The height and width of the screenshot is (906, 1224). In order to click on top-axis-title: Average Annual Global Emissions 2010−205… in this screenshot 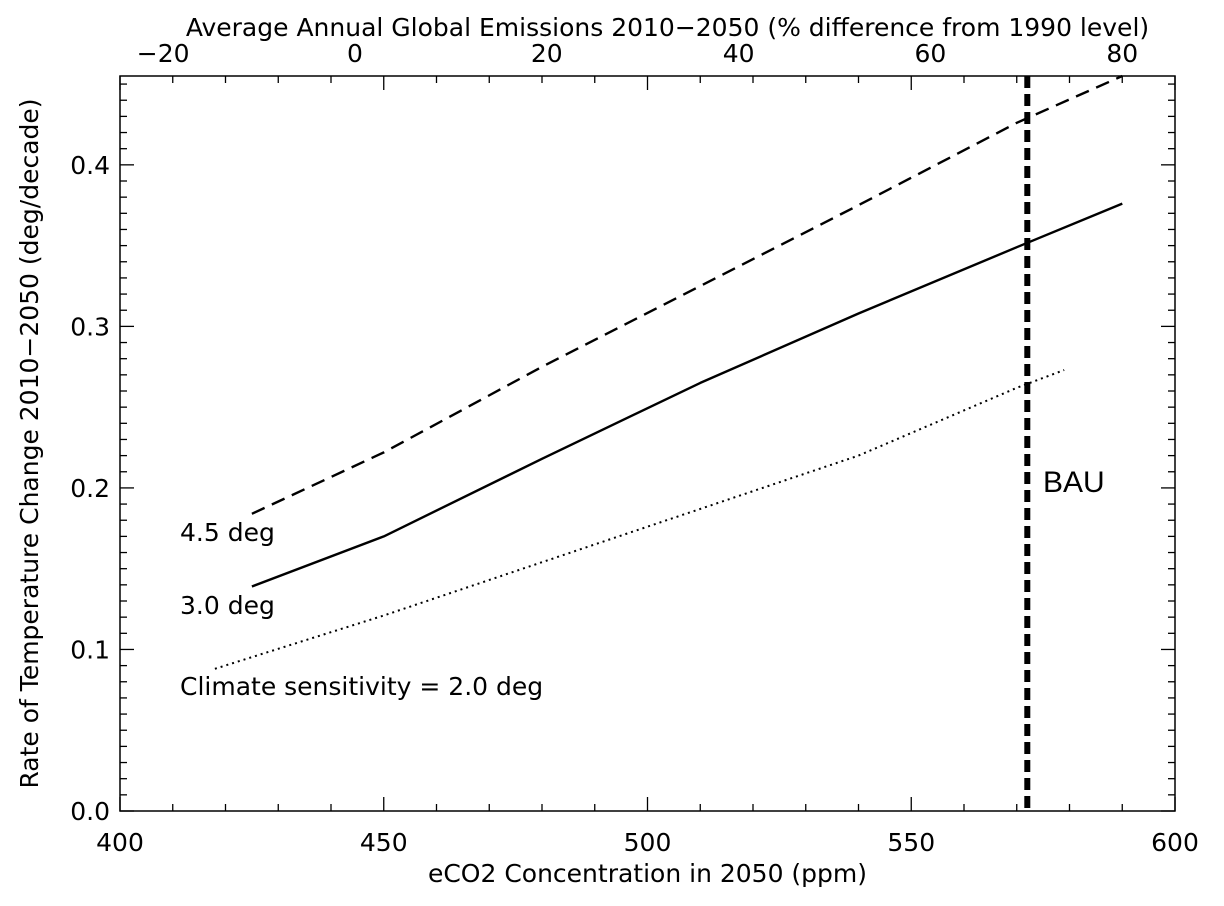, I will do `click(667, 27)`.